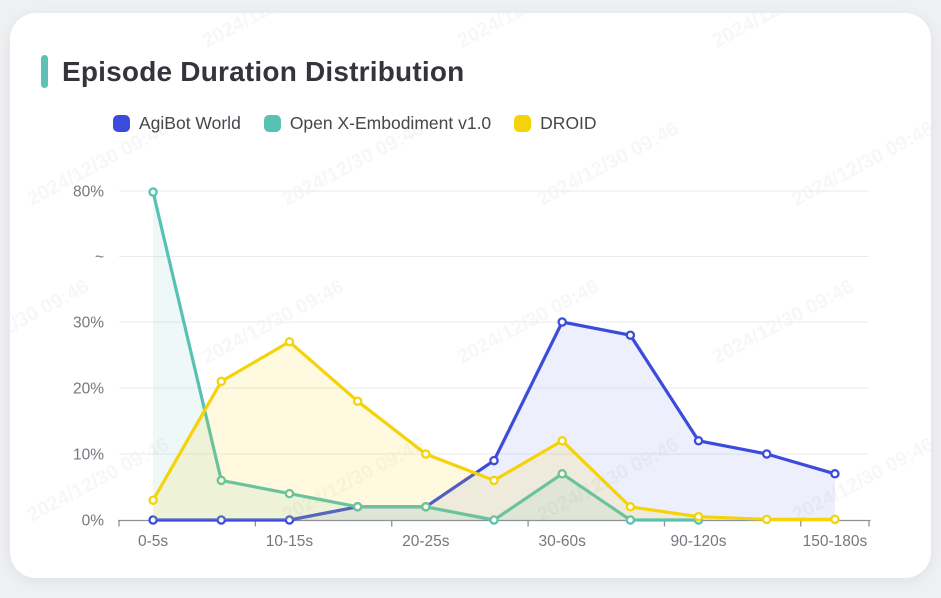  I want to click on legend-label-open-x-embodiment-v1-0: Open X-Embodiment v1.0, so click(390, 123).